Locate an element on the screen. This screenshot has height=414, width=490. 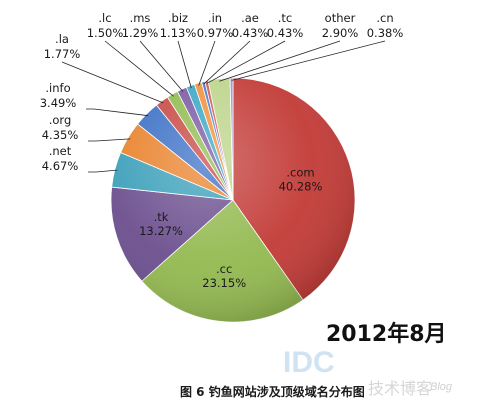
watermark-blog: Blog is located at coordinates (441, 387).